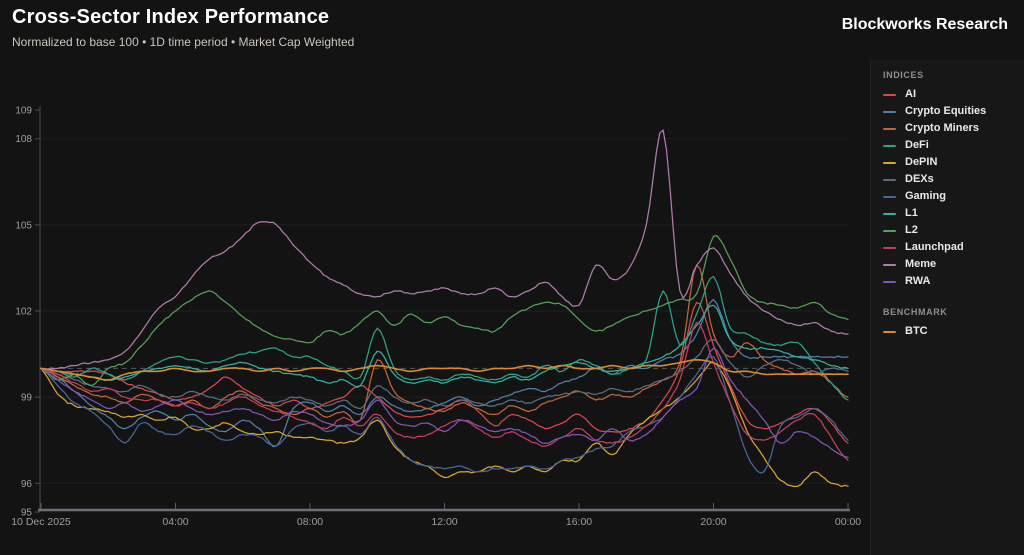 The image size is (1024, 555). I want to click on legend-label: AI, so click(910, 94).